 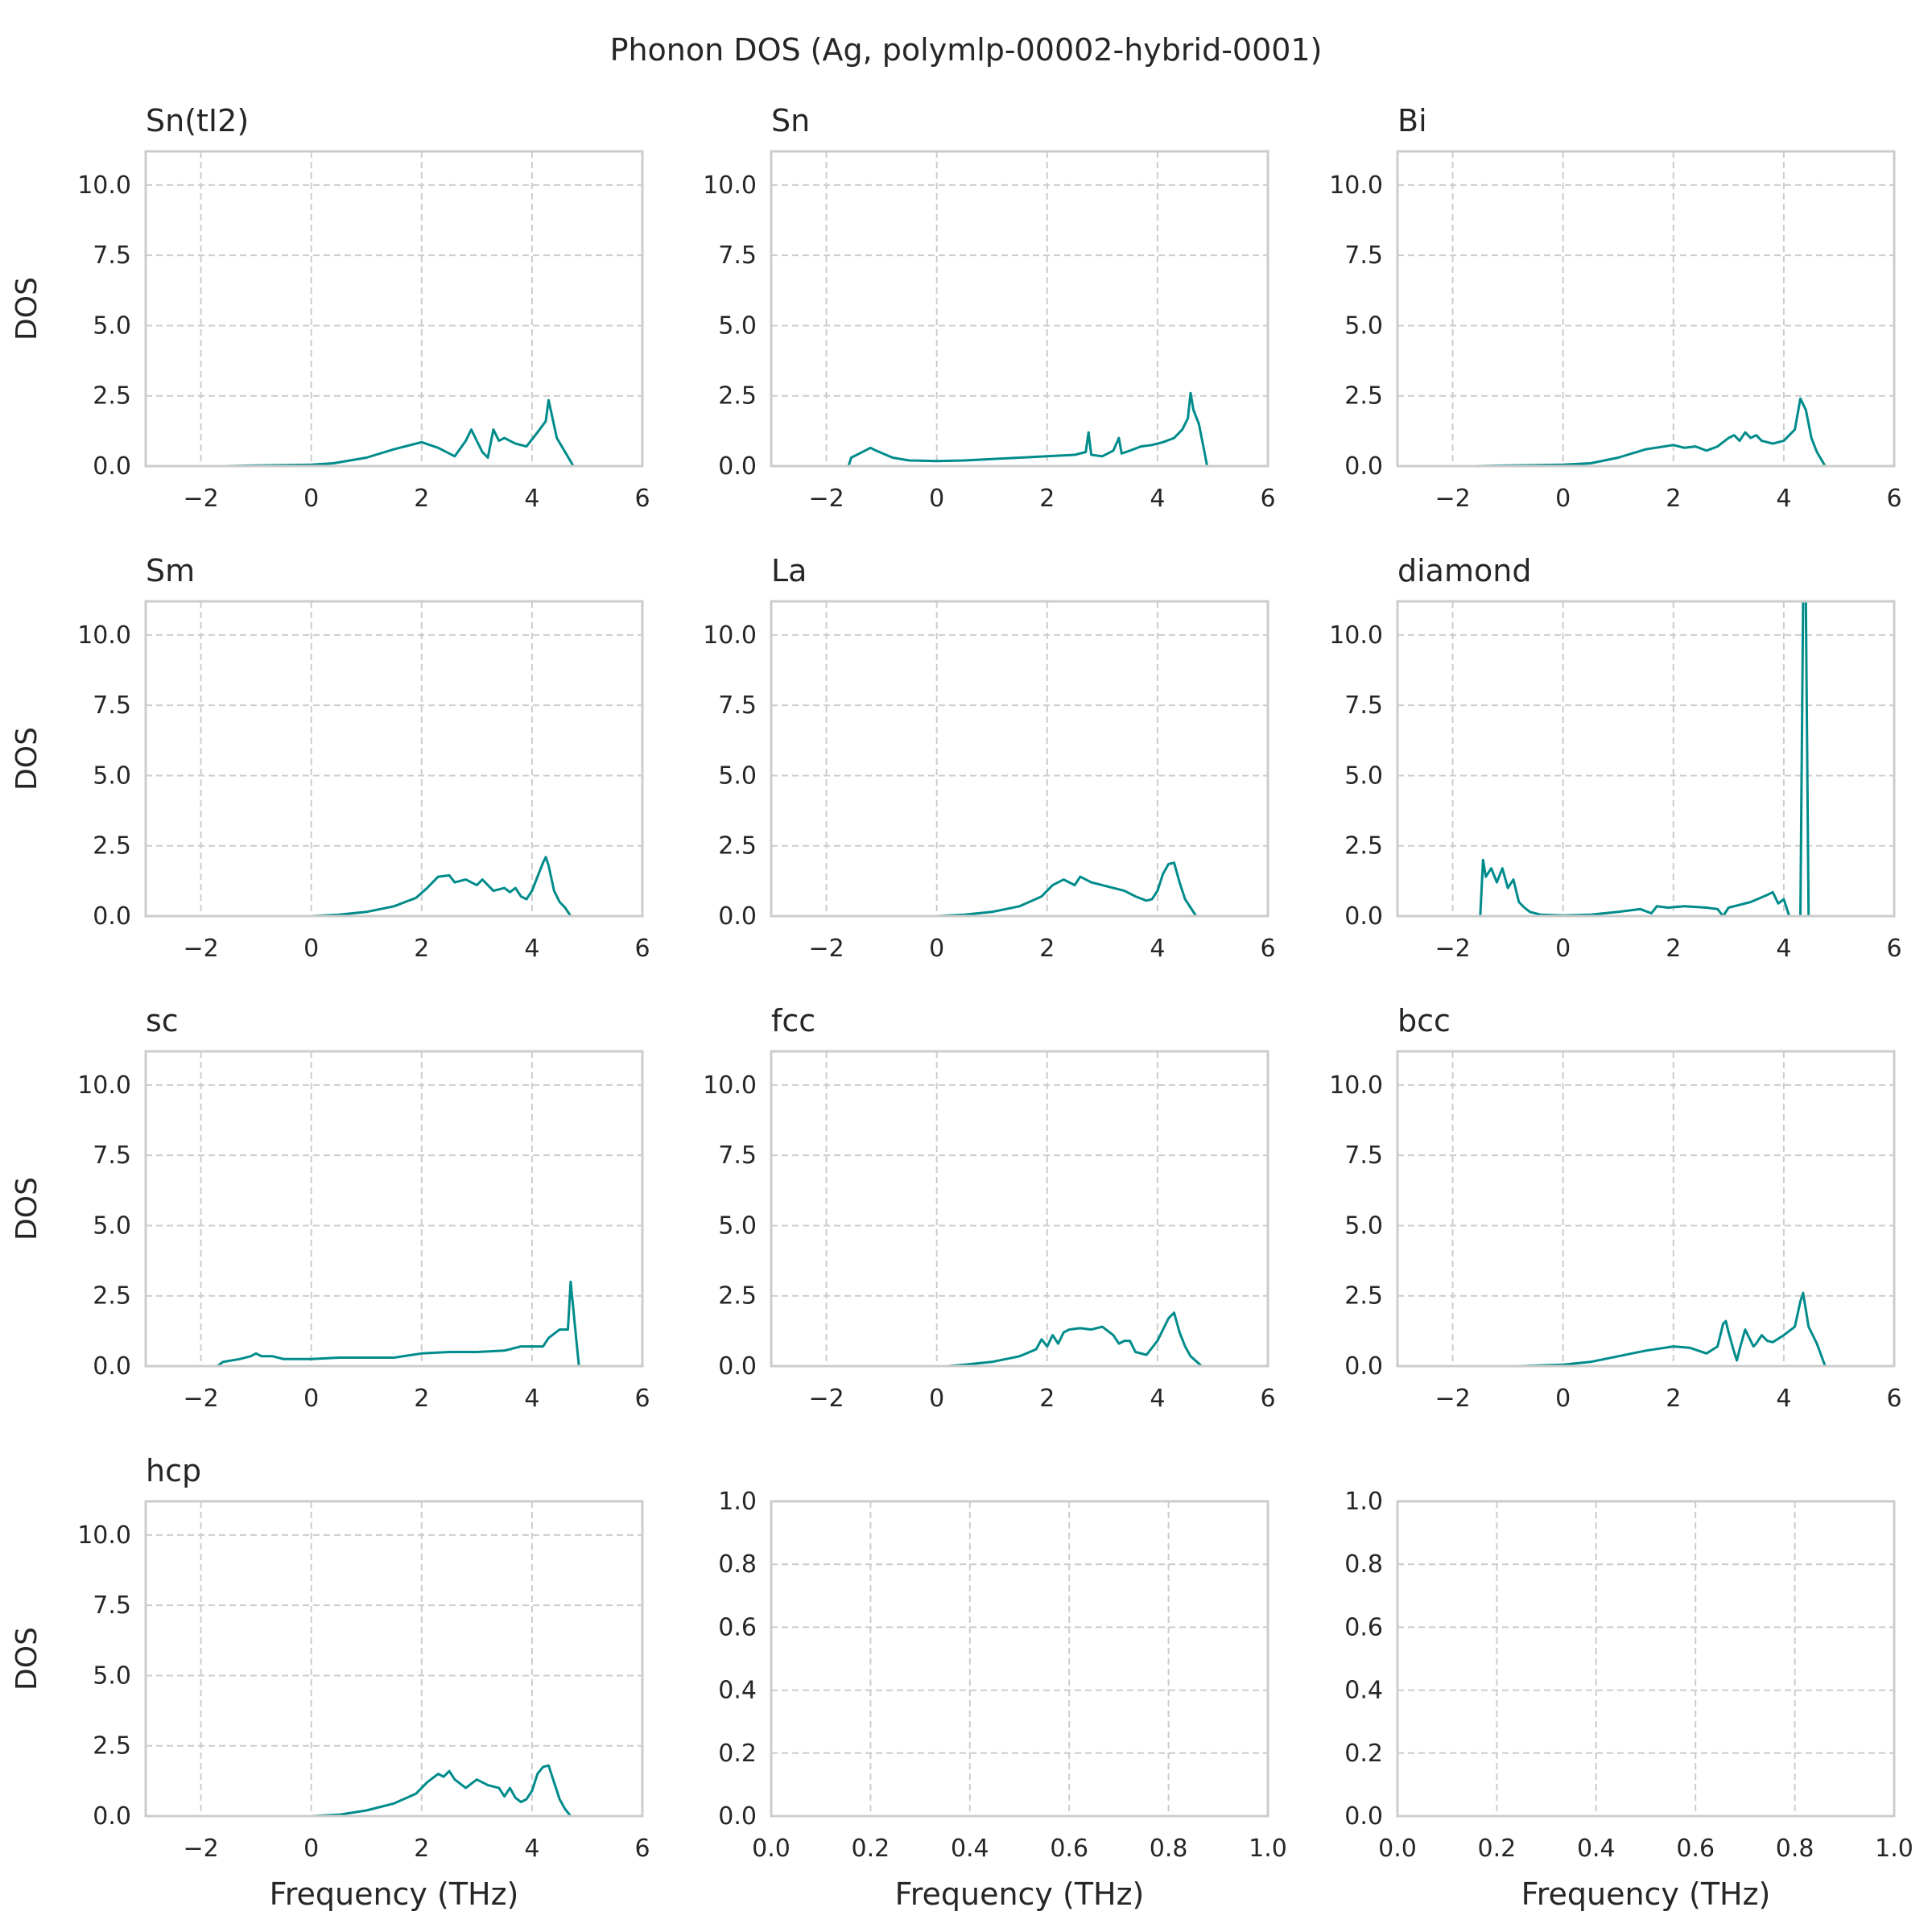 I want to click on subplot-title: Sm, so click(x=170, y=570).